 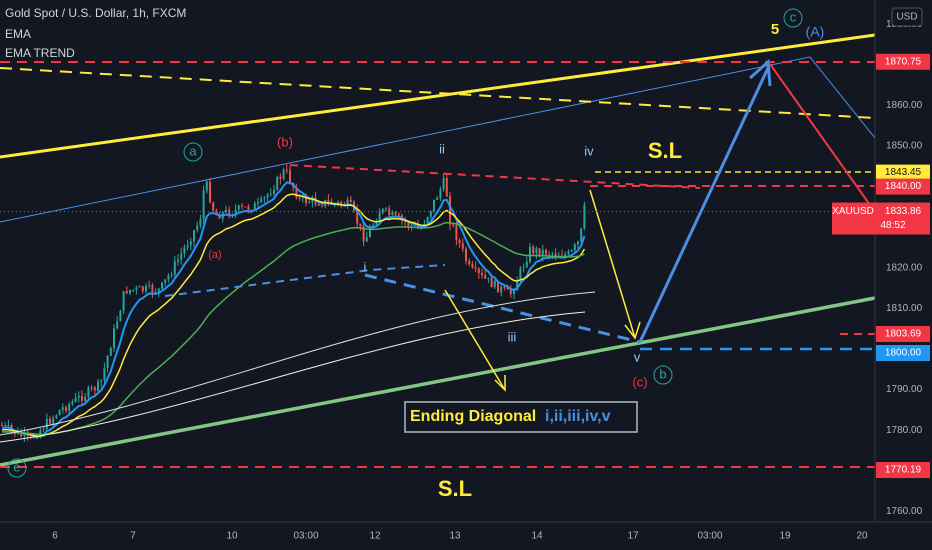 I want to click on price-label: 1803.69, so click(x=903, y=334).